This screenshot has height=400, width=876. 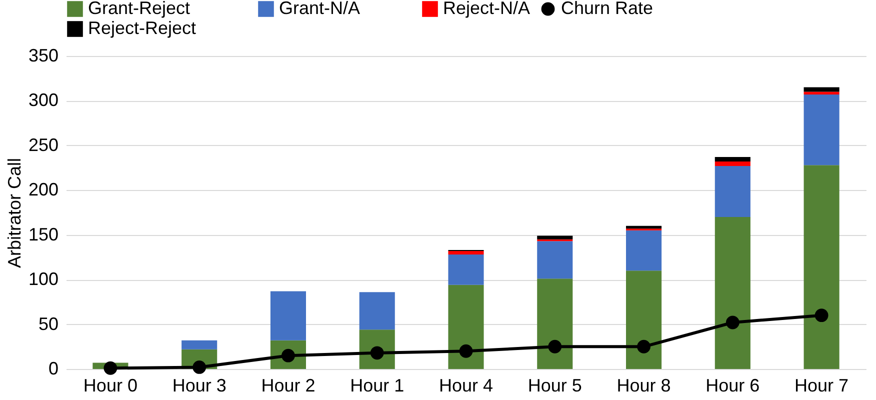 I want to click on x-tick-label: Hour 2, so click(x=288, y=386).